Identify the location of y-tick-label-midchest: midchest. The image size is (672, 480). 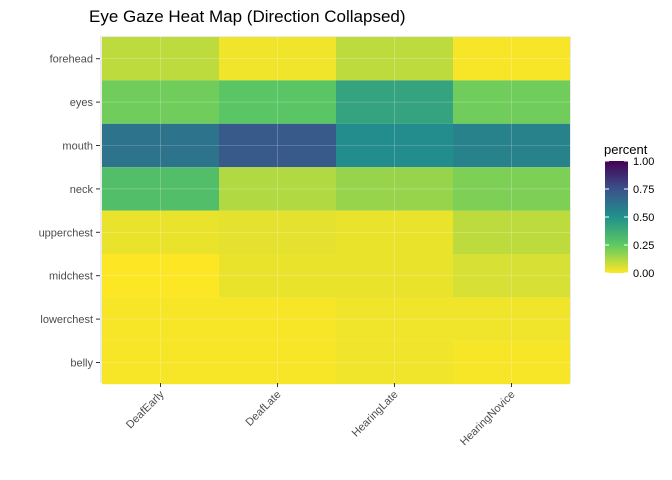
(71, 277).